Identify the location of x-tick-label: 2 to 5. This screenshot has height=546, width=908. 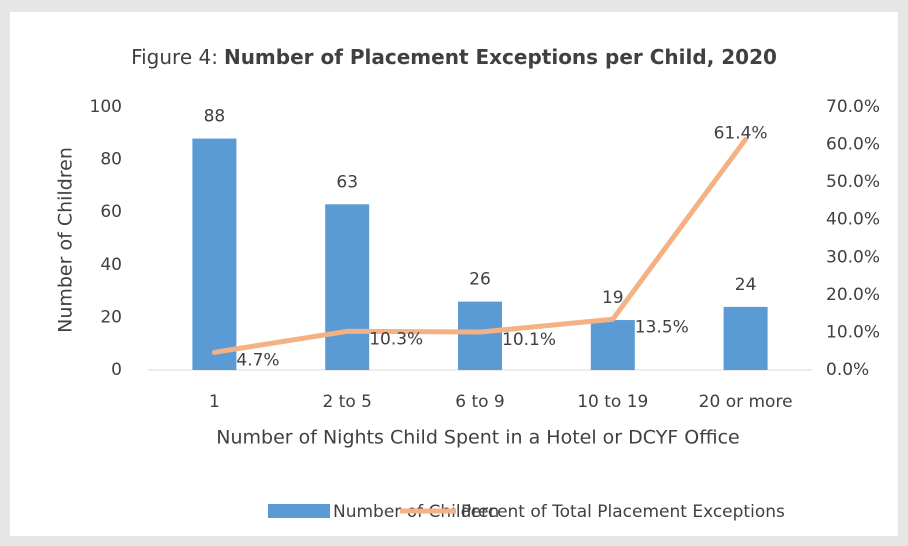
(347, 402).